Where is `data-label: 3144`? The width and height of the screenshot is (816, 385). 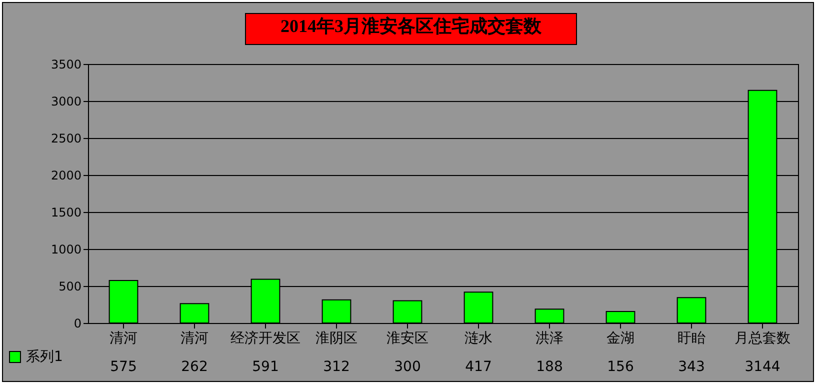
data-label: 3144 is located at coordinates (762, 367).